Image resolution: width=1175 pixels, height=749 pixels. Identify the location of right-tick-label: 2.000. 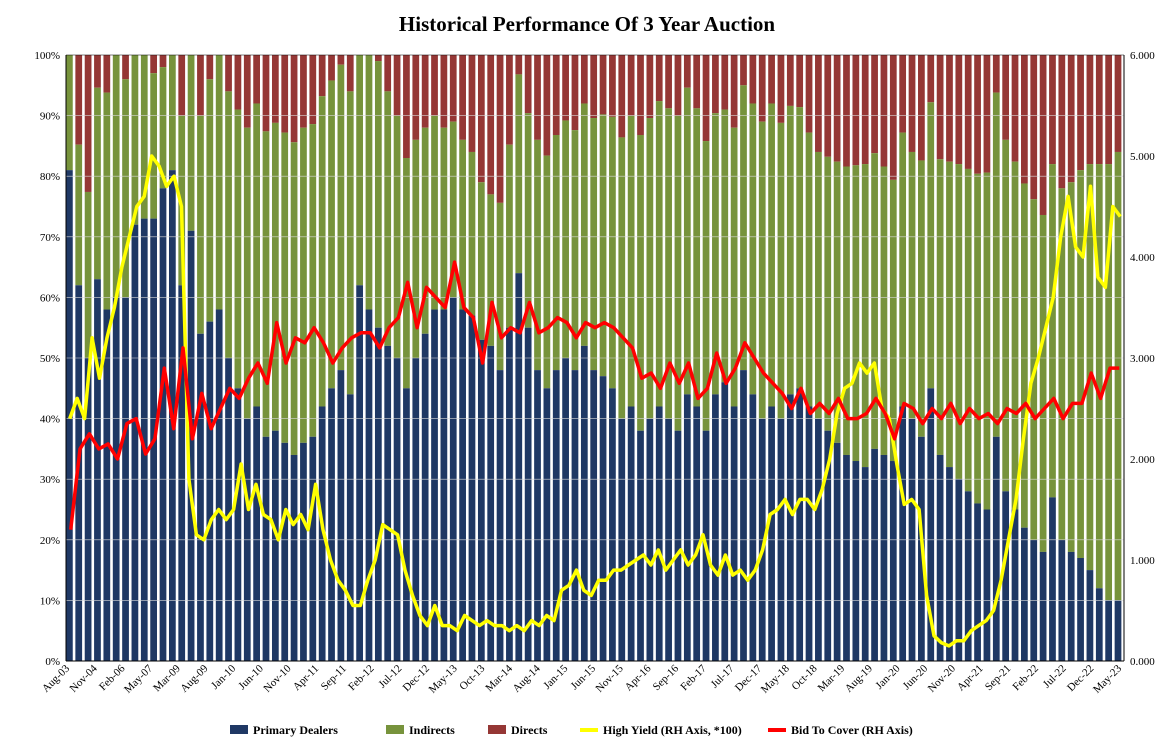
(1142, 460).